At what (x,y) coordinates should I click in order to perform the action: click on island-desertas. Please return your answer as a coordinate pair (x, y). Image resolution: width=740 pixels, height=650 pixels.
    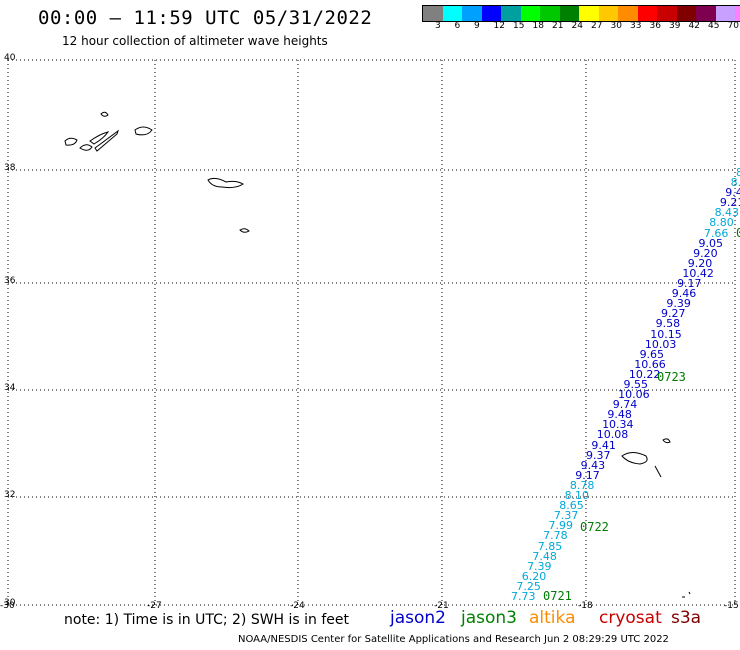
    Looking at the image, I should click on (658, 471).